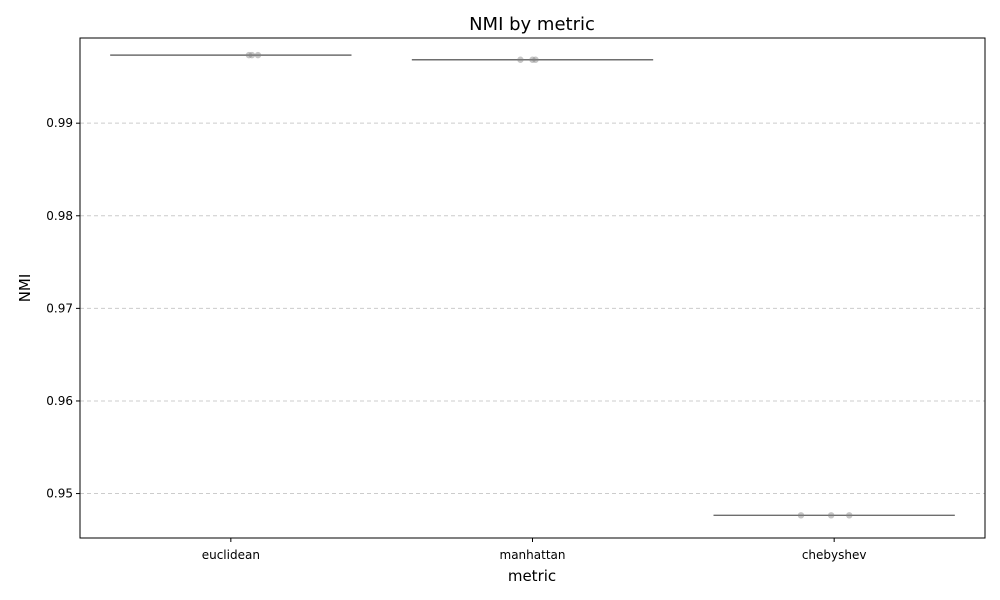 This screenshot has width=1000, height=600. Describe the element at coordinates (59, 308) in the screenshot. I see `y-tick-label: 0.97` at that location.